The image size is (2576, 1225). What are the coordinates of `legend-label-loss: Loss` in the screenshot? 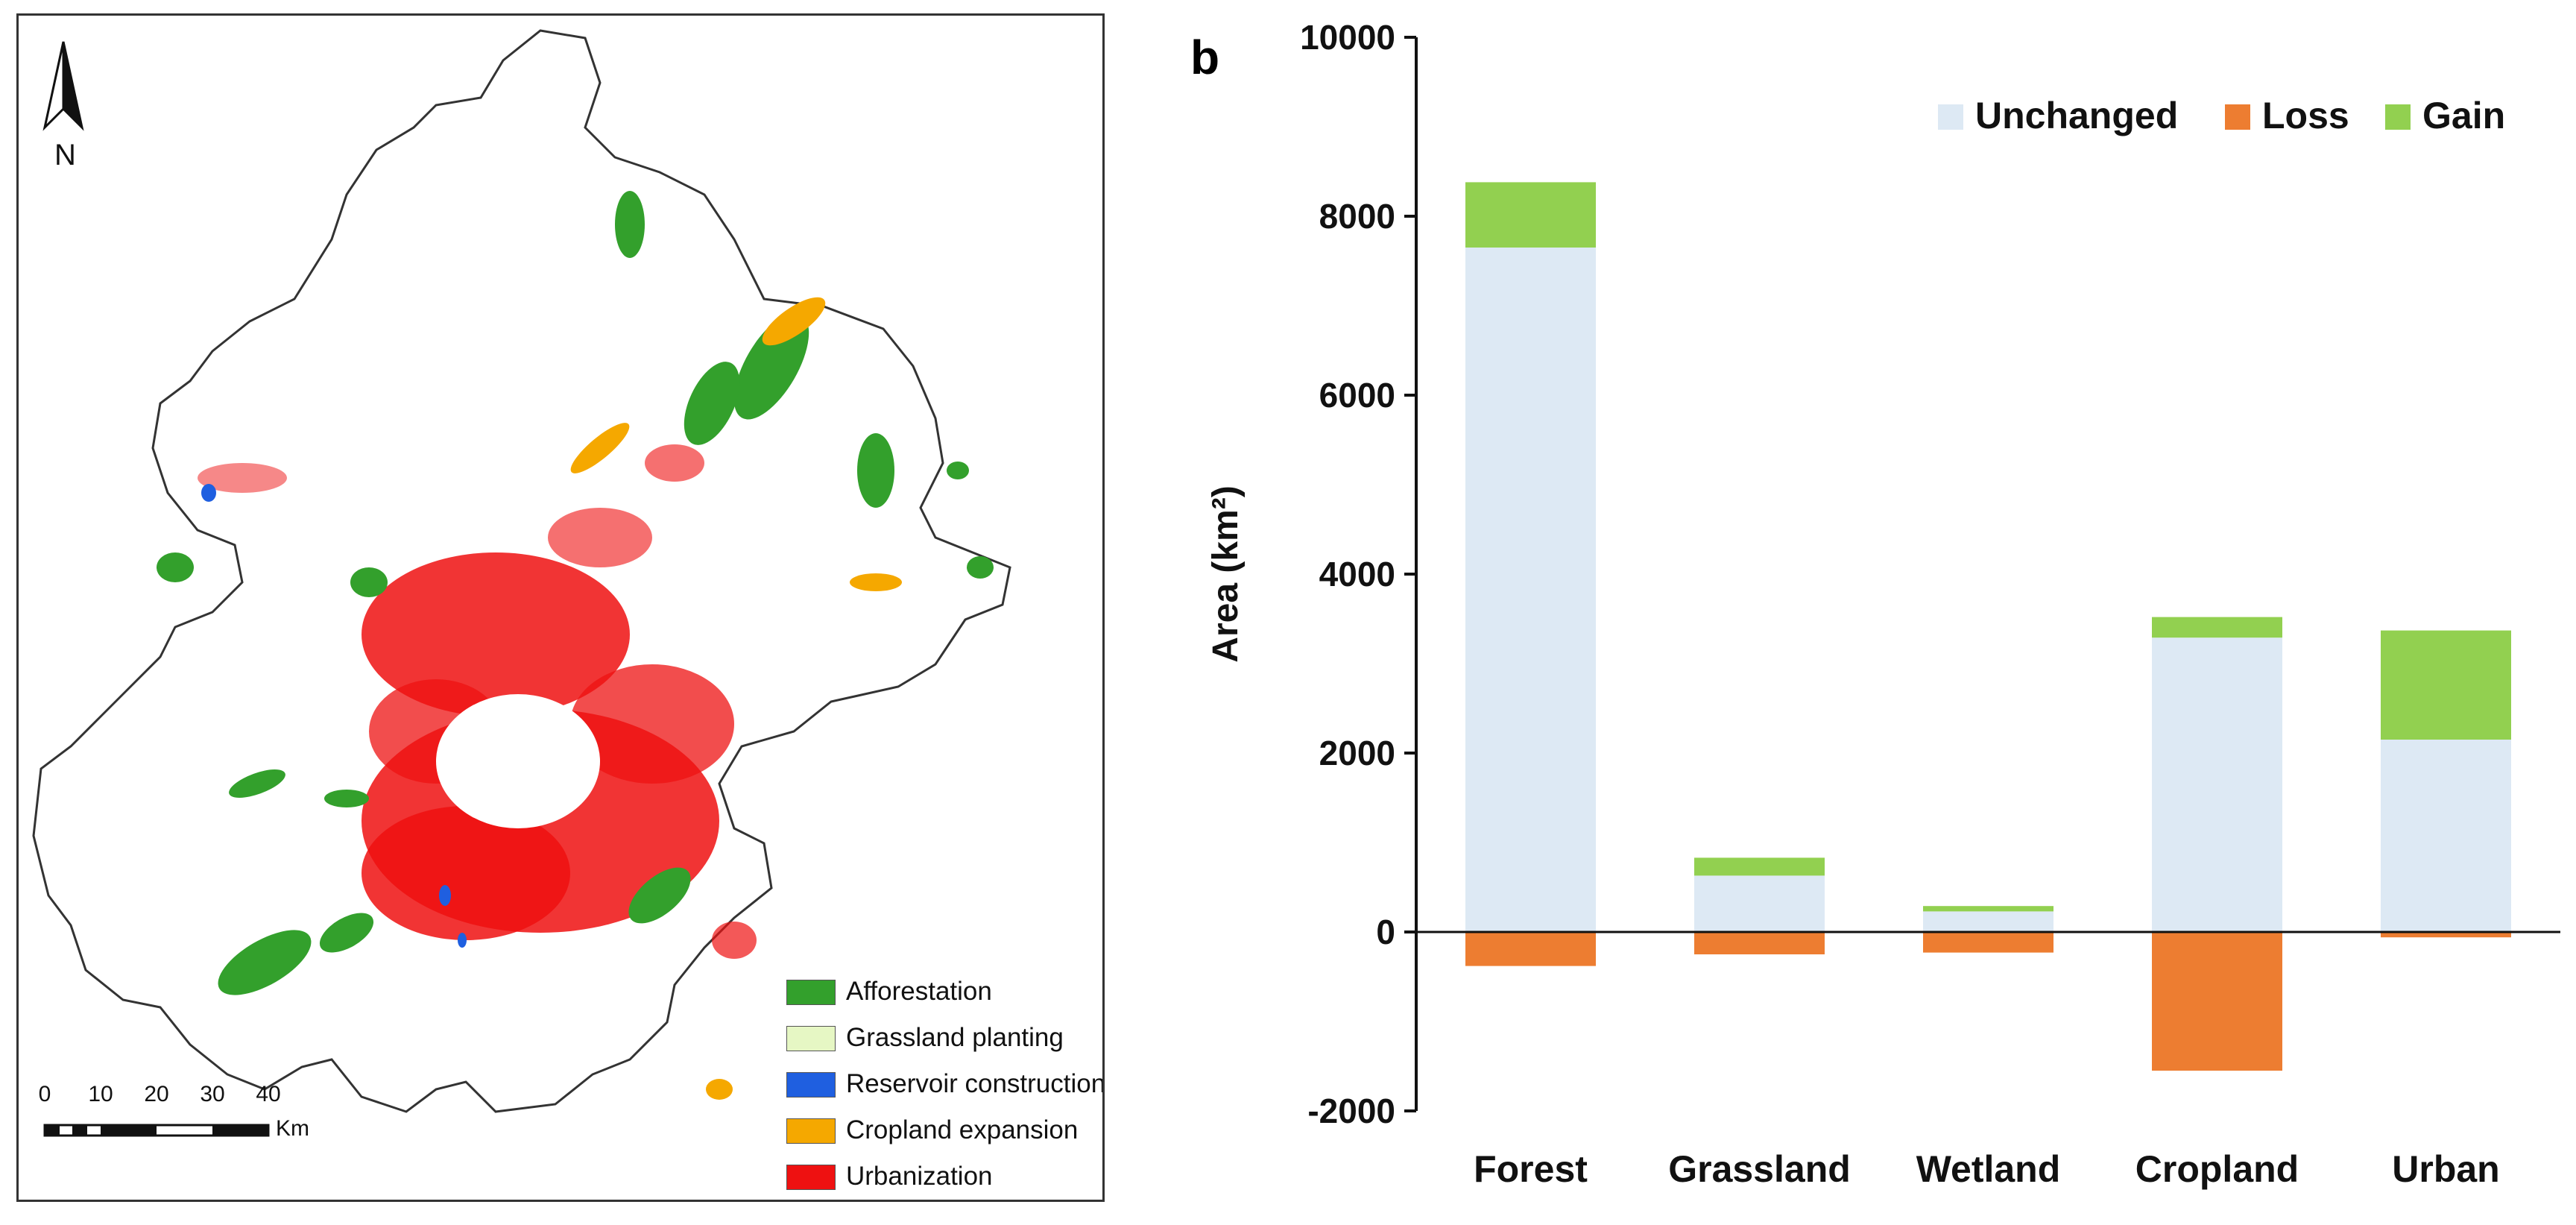 It's located at (2305, 116).